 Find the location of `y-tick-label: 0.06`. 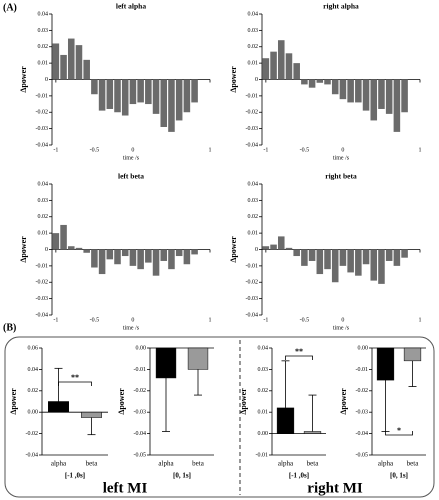

y-tick-label: 0.06 is located at coordinates (33, 348).